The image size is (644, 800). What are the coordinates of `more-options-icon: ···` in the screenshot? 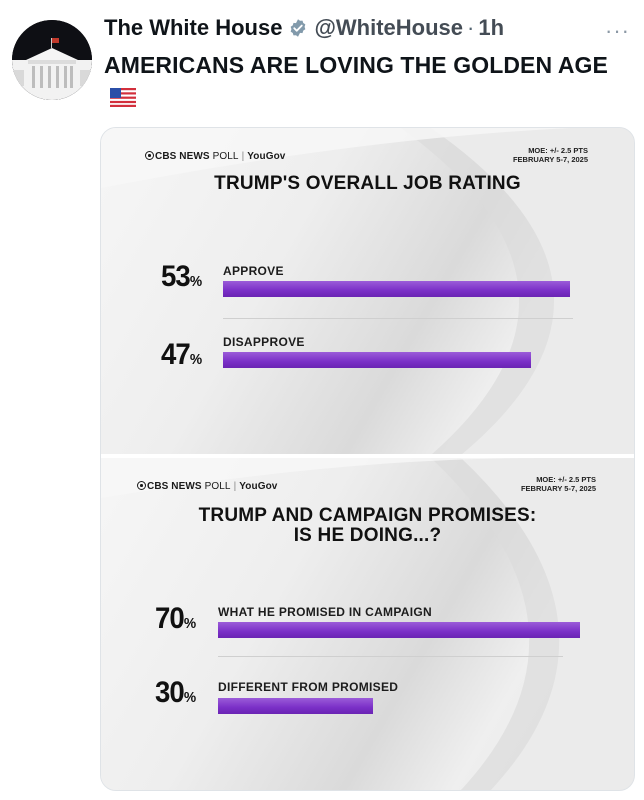 It's located at (617, 30).